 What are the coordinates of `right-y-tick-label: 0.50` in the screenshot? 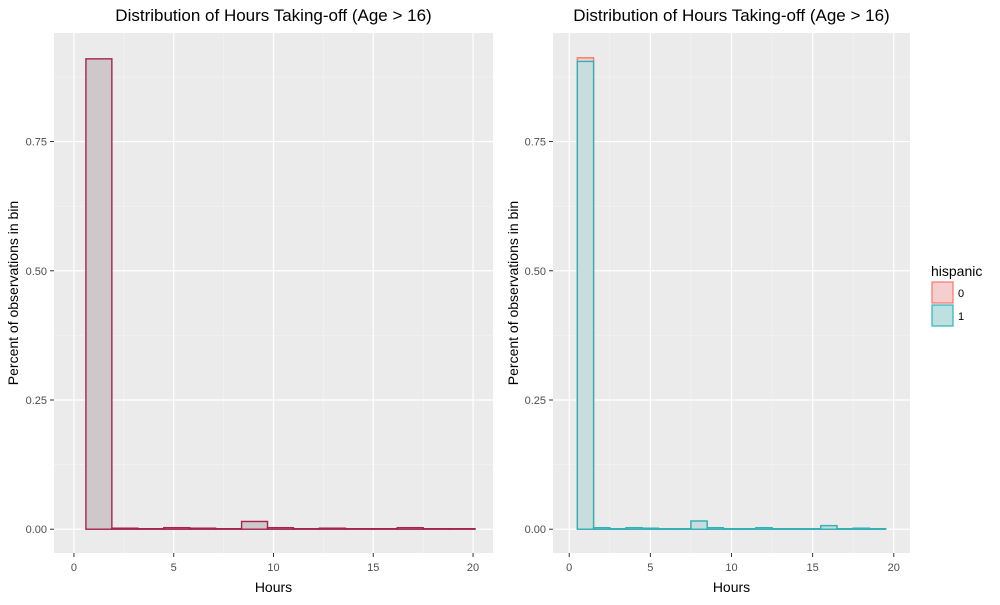 It's located at (535, 272).